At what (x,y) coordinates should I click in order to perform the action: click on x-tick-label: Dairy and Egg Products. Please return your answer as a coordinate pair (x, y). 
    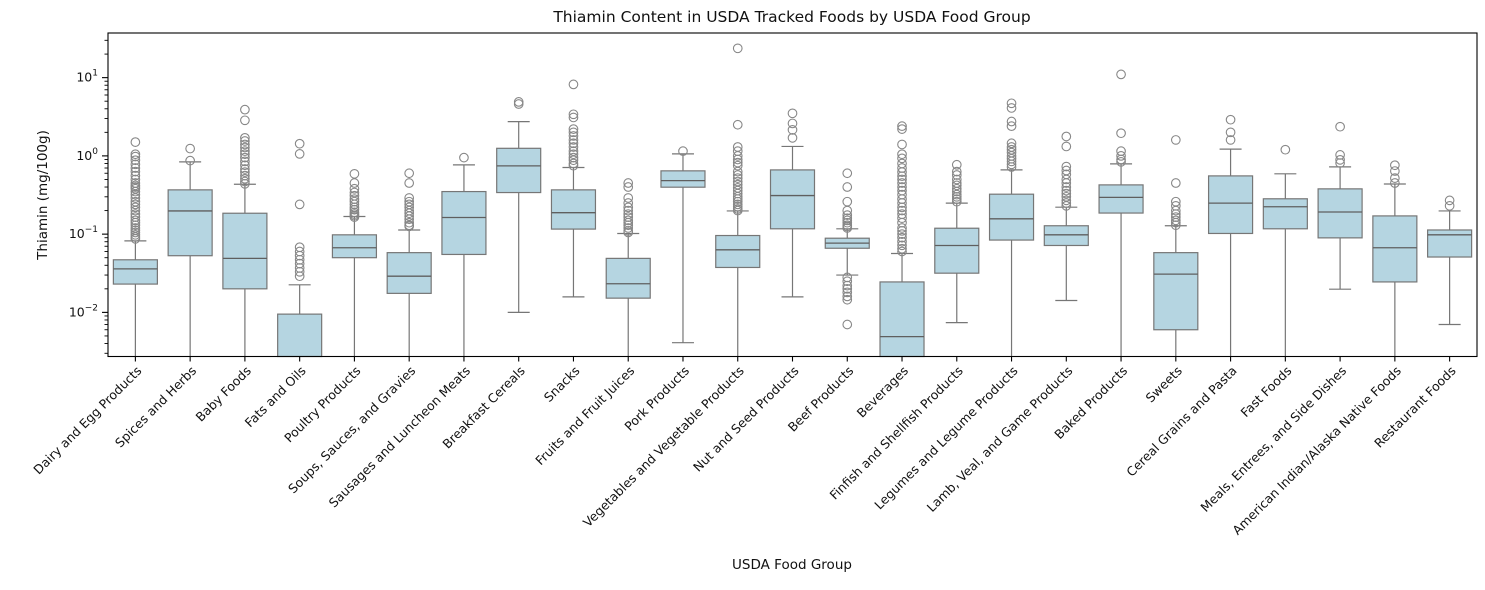
    Looking at the image, I should click on (87, 420).